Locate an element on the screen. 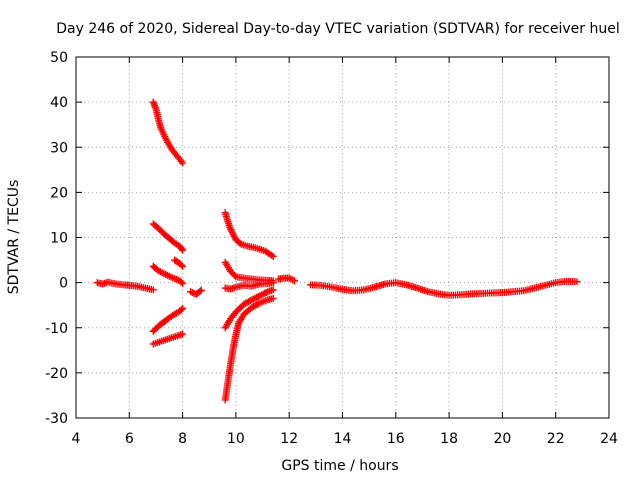 The height and width of the screenshot is (480, 640). series-arc-9-5-low is located at coordinates (249, 349).